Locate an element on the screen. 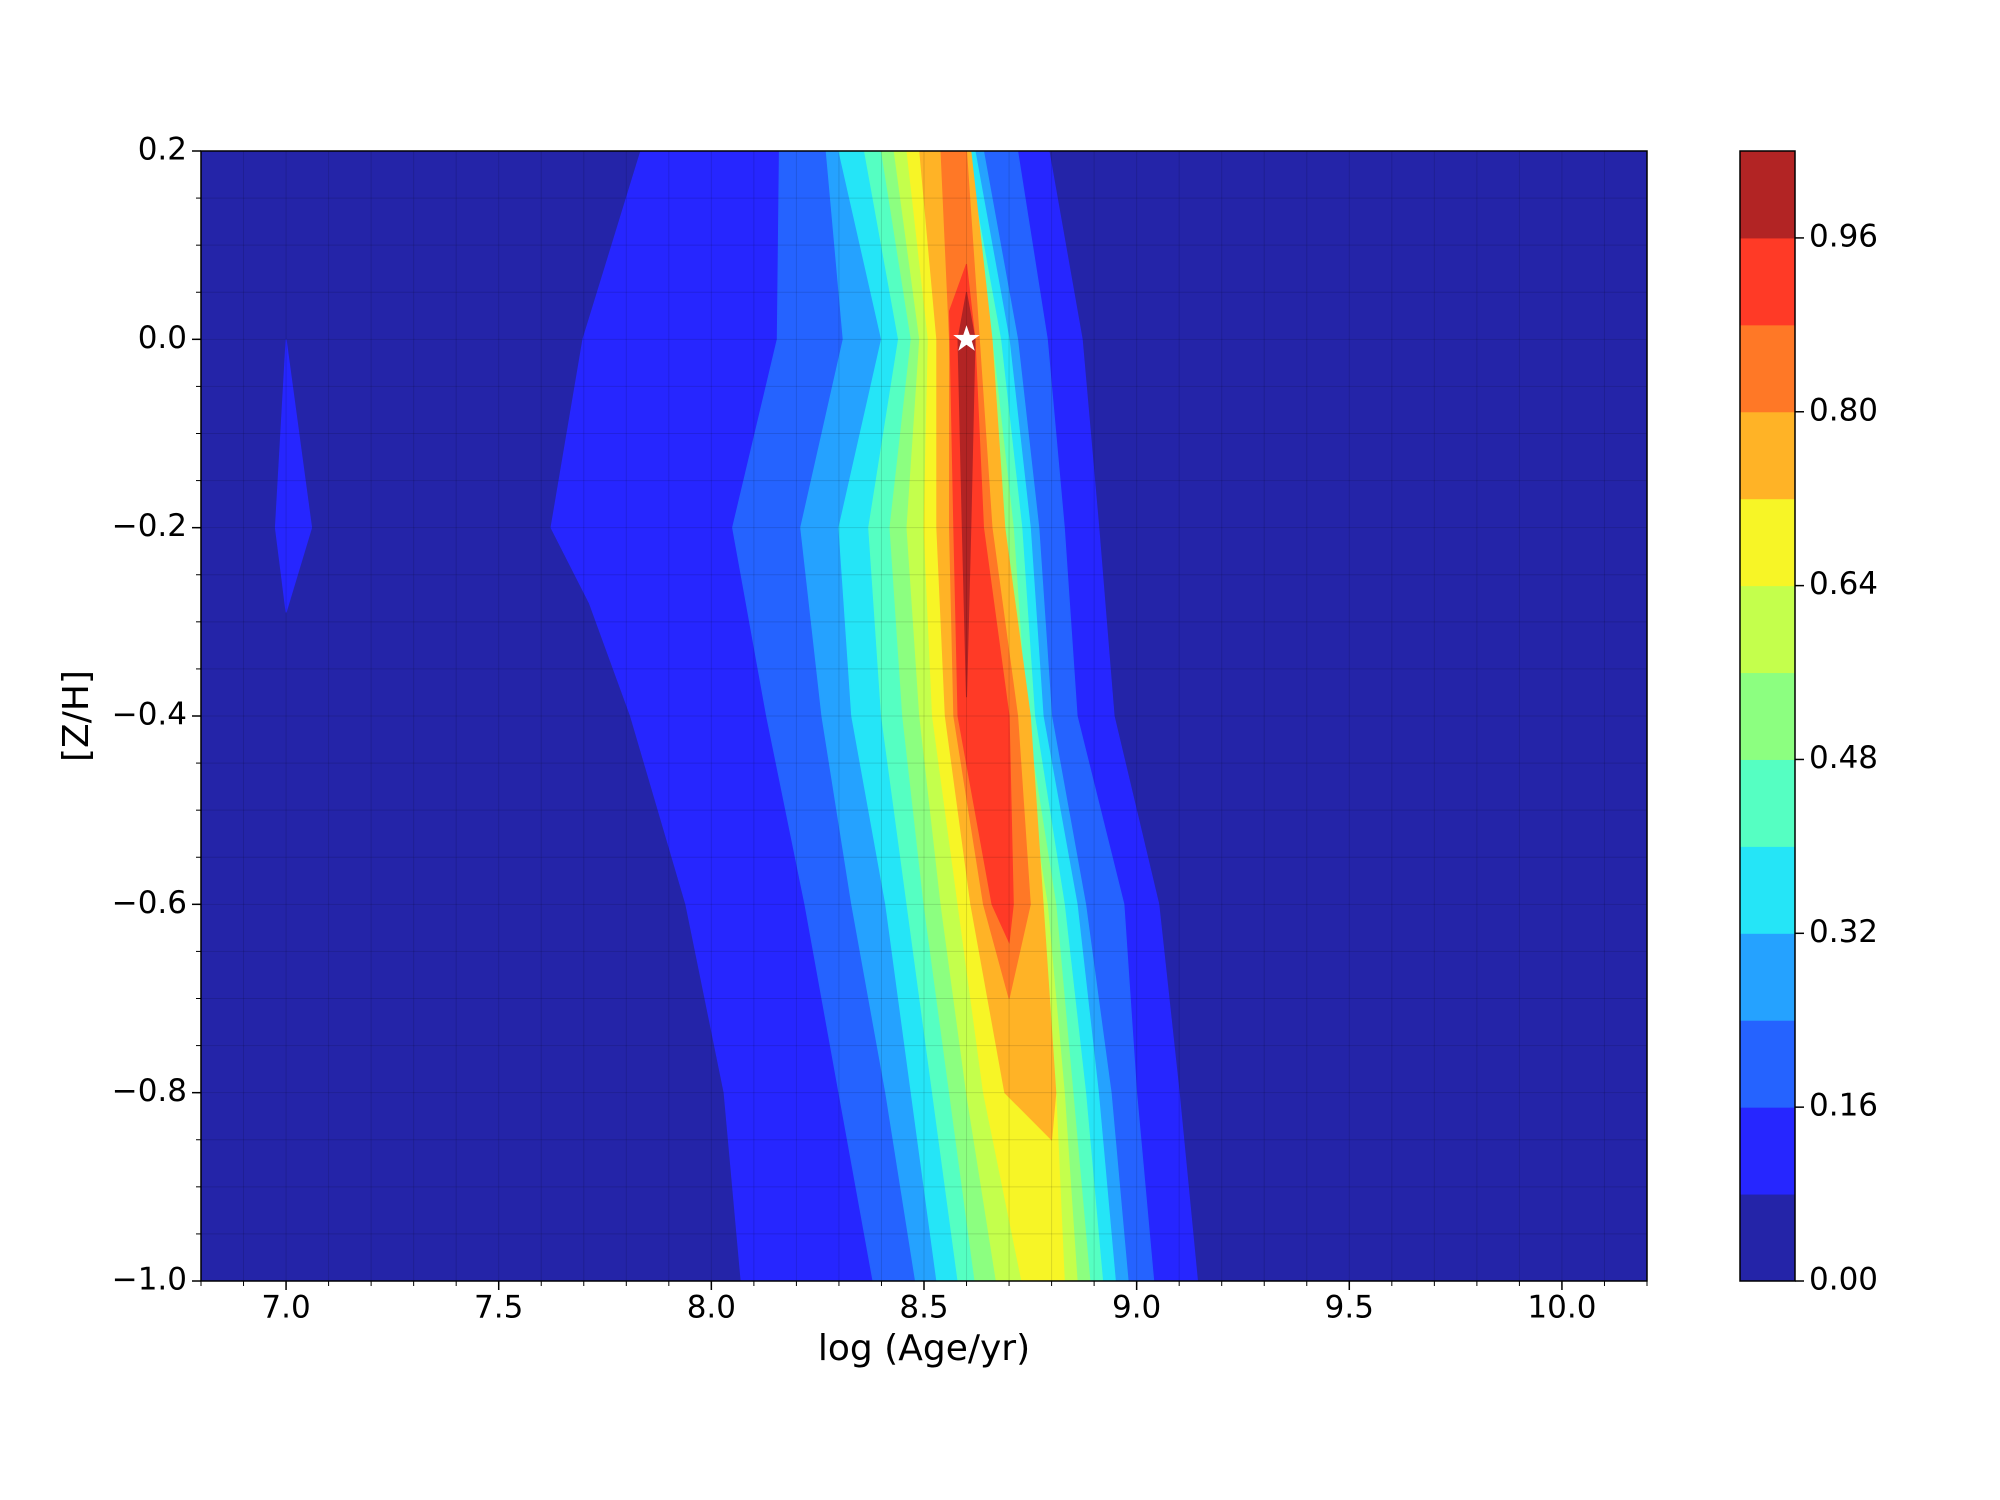  x-tick-label: 7.0 is located at coordinates (285, 1308).